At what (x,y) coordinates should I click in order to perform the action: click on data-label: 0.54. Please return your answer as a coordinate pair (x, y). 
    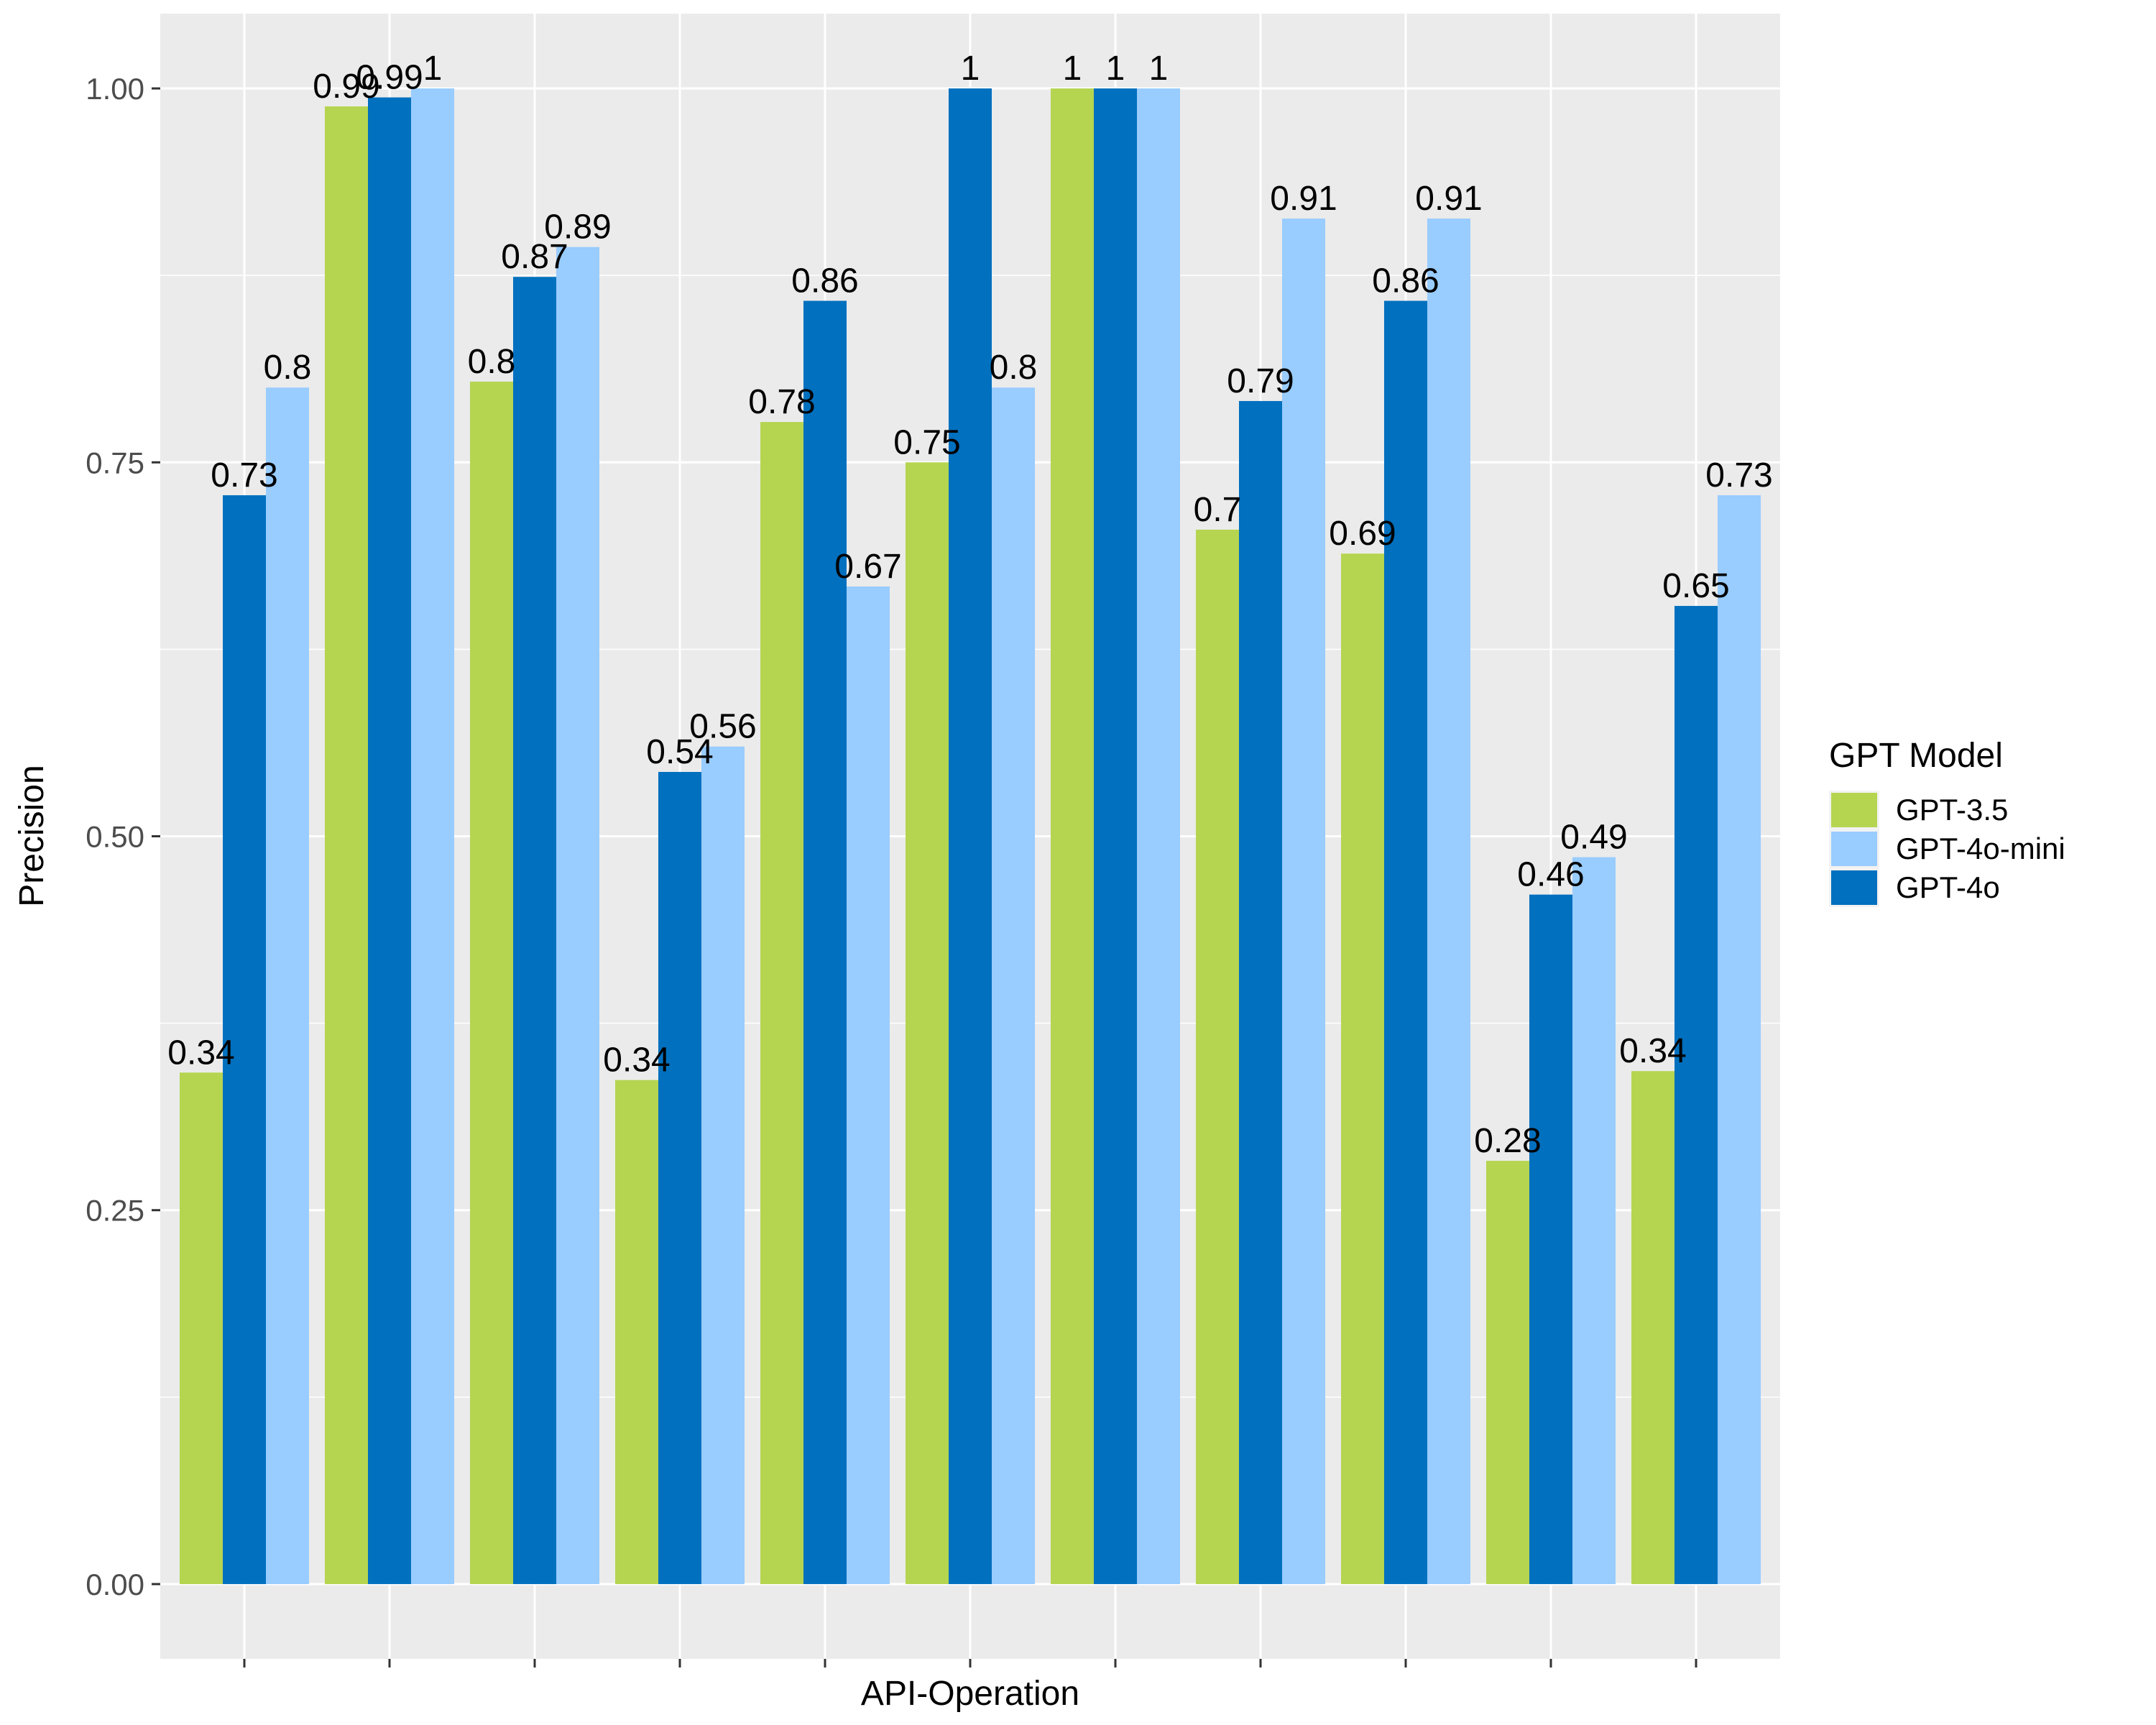
    Looking at the image, I should click on (679, 752).